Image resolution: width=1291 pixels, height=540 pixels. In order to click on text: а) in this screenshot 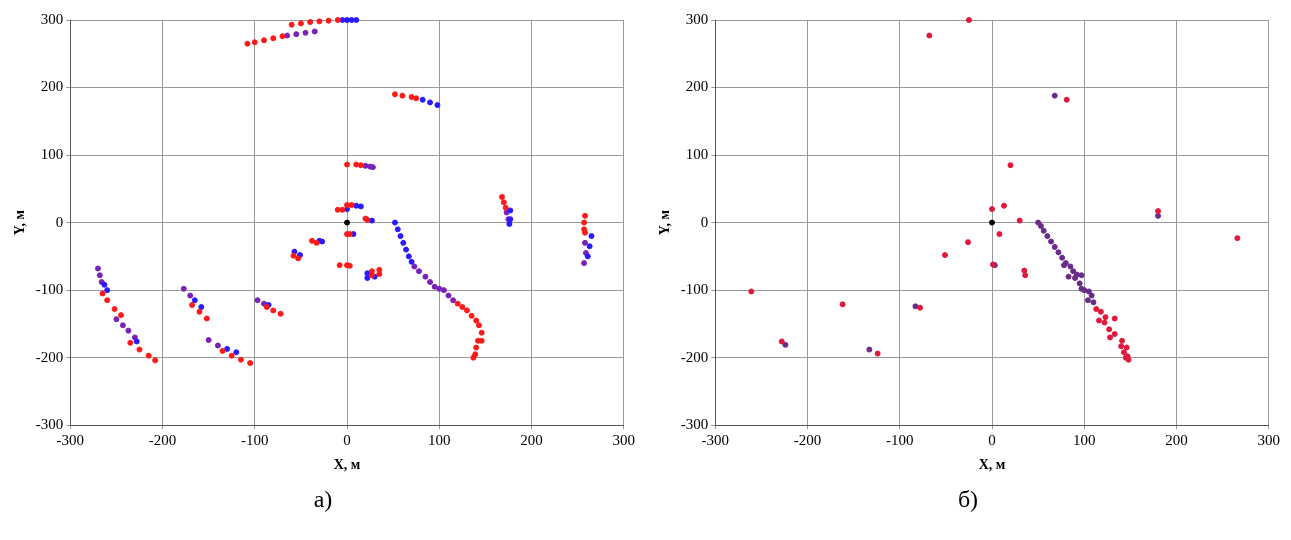, I will do `click(323, 499)`.